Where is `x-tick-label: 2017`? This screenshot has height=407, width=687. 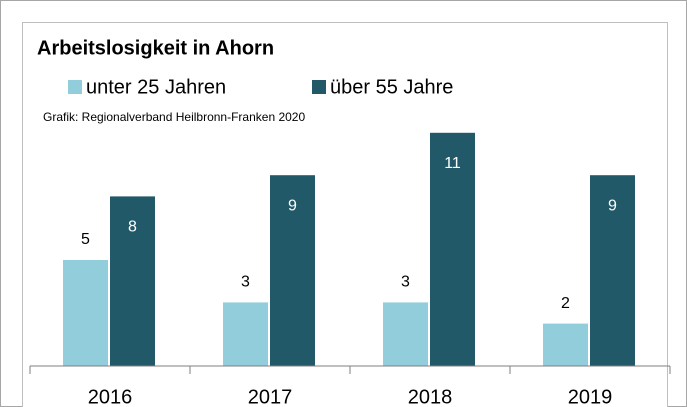 x-tick-label: 2017 is located at coordinates (270, 396).